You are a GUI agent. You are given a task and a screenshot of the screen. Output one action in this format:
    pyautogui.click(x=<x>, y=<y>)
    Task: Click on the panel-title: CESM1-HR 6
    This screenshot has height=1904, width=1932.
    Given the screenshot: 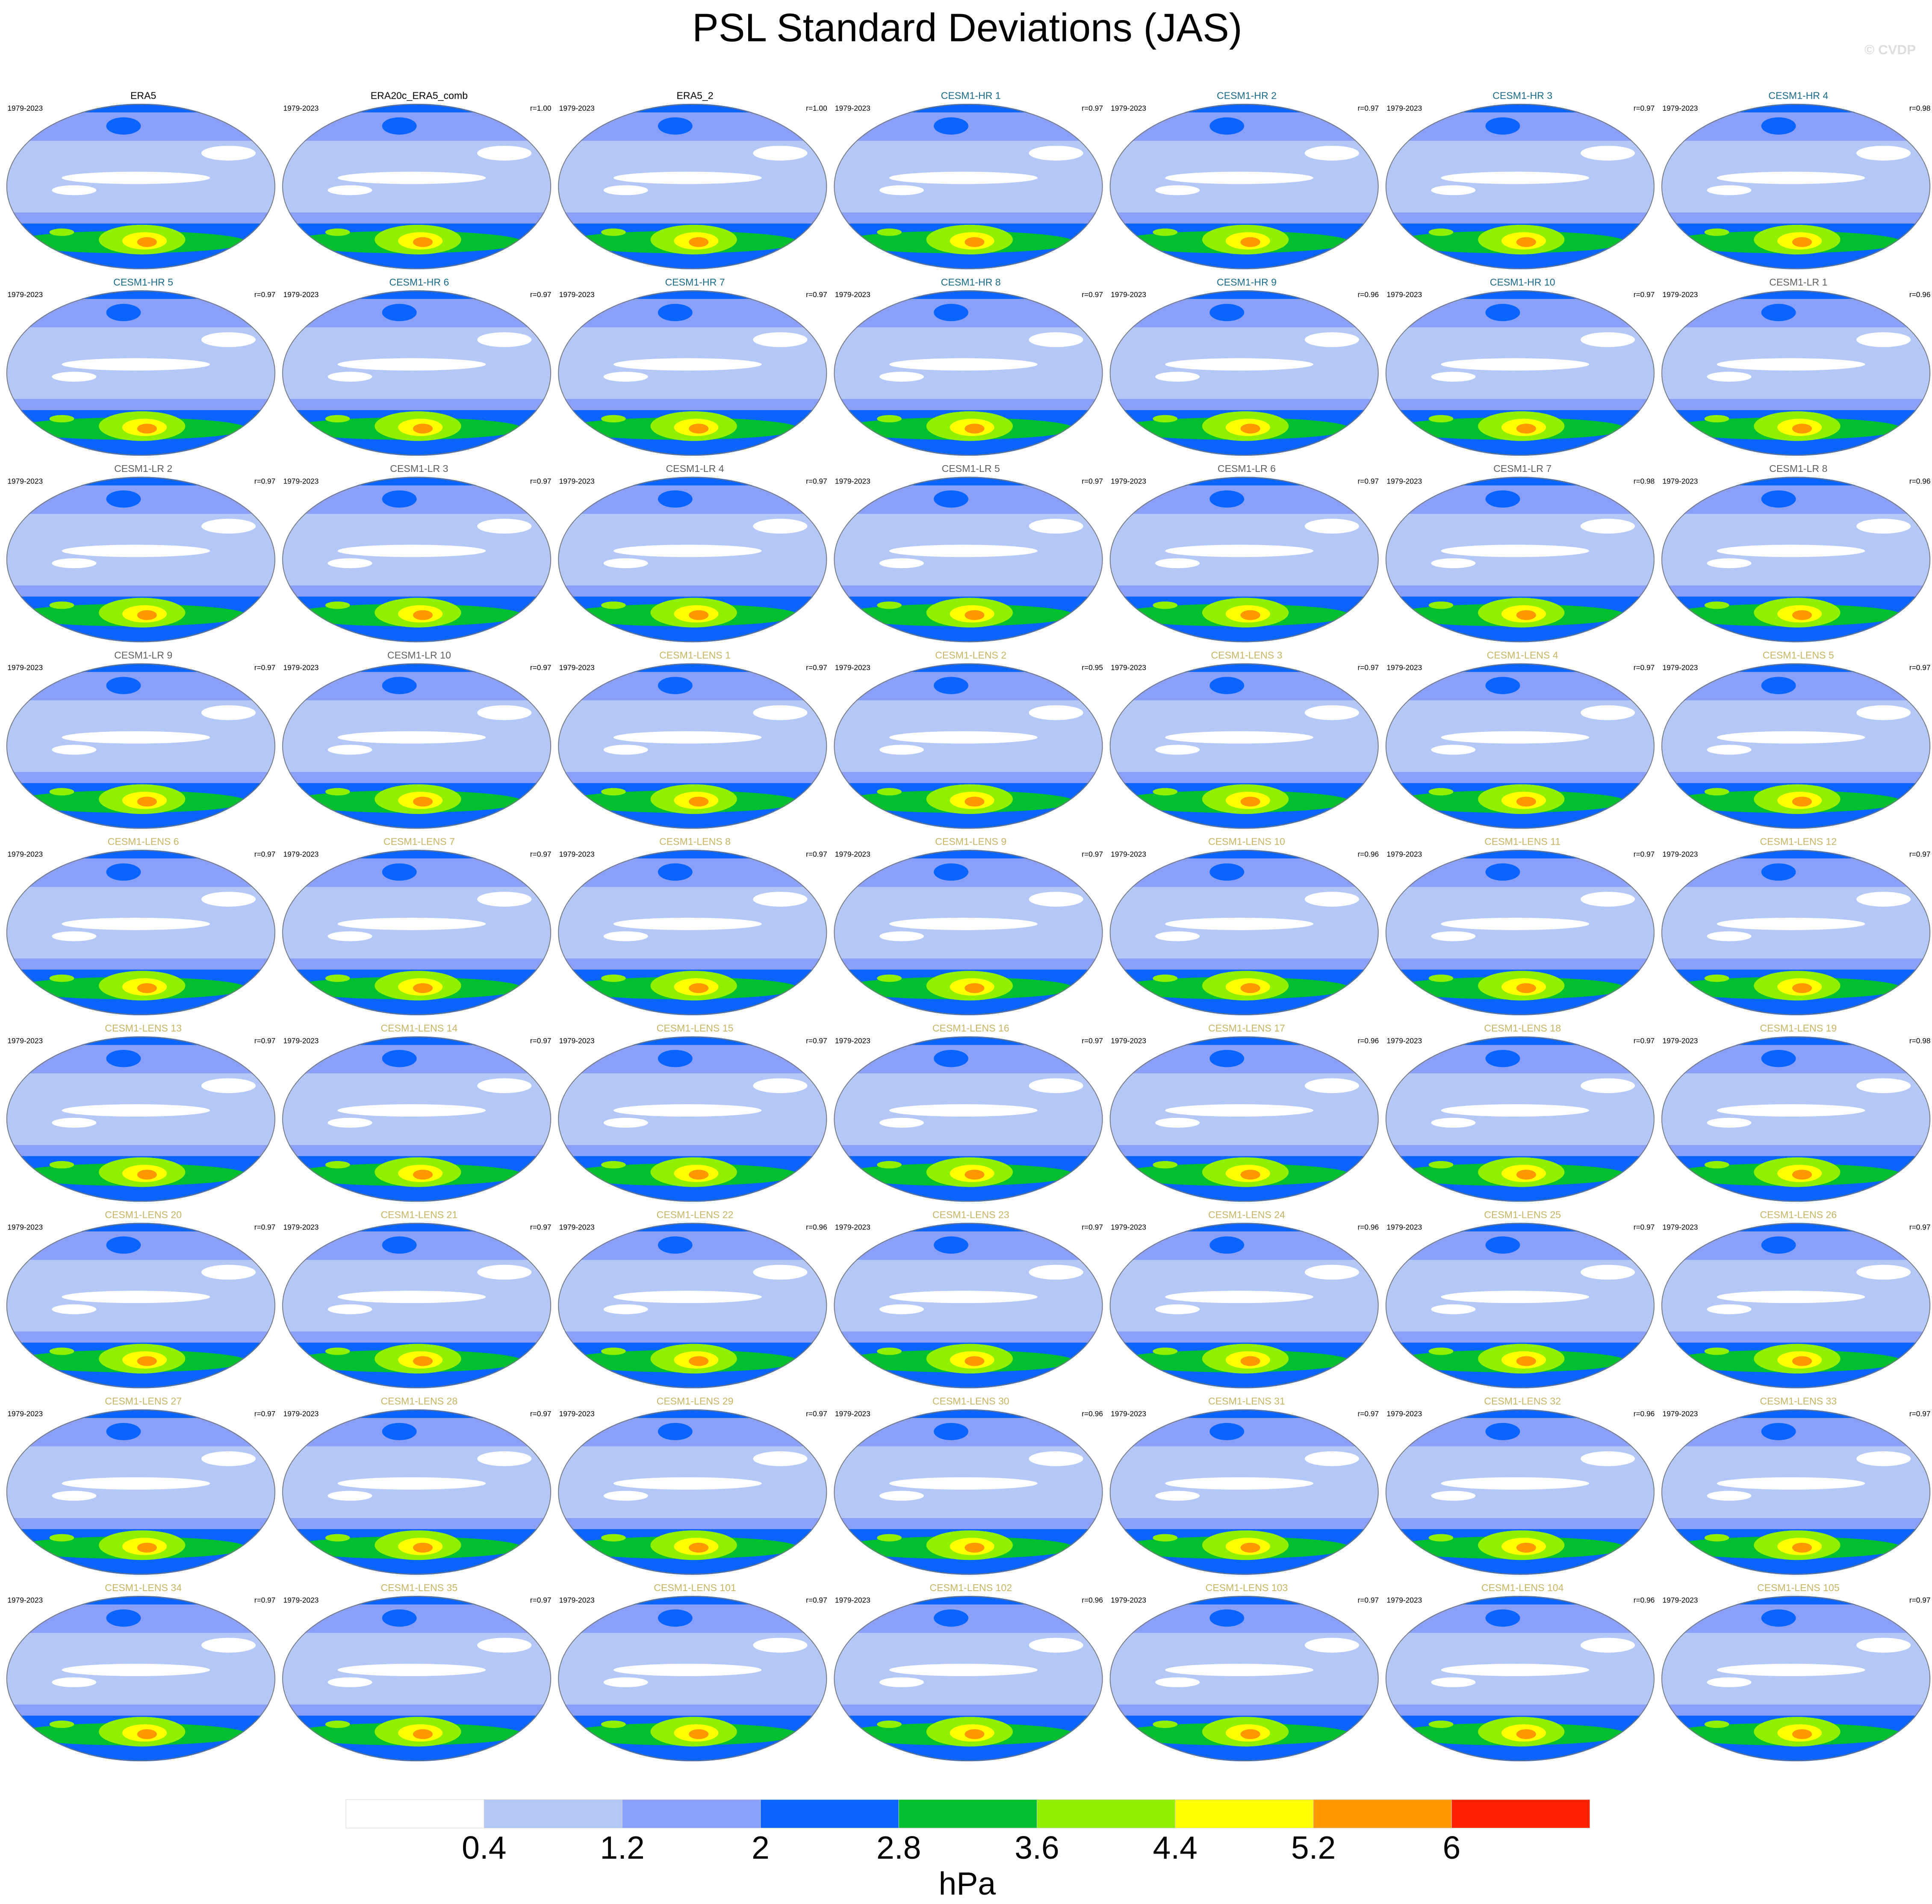 What is the action you would take?
    pyautogui.click(x=419, y=282)
    